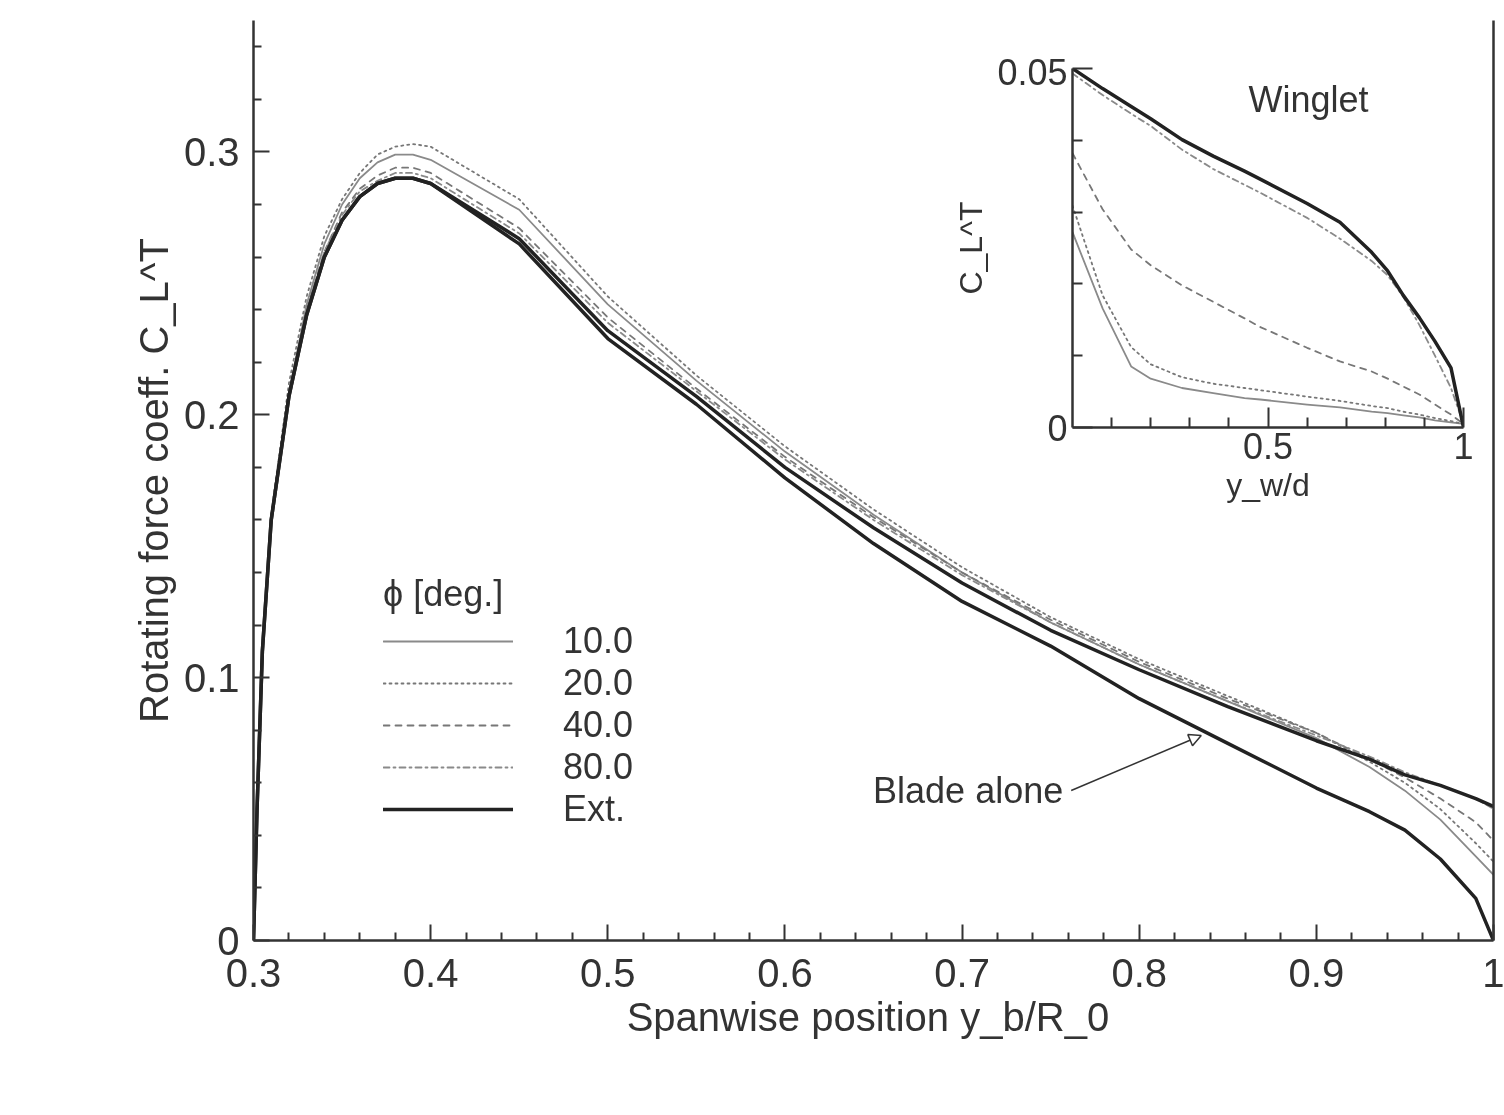 The width and height of the screenshot is (1504, 1115). What do you see at coordinates (1268, 484) in the screenshot?
I see `x-axis-title: y_w/d` at bounding box center [1268, 484].